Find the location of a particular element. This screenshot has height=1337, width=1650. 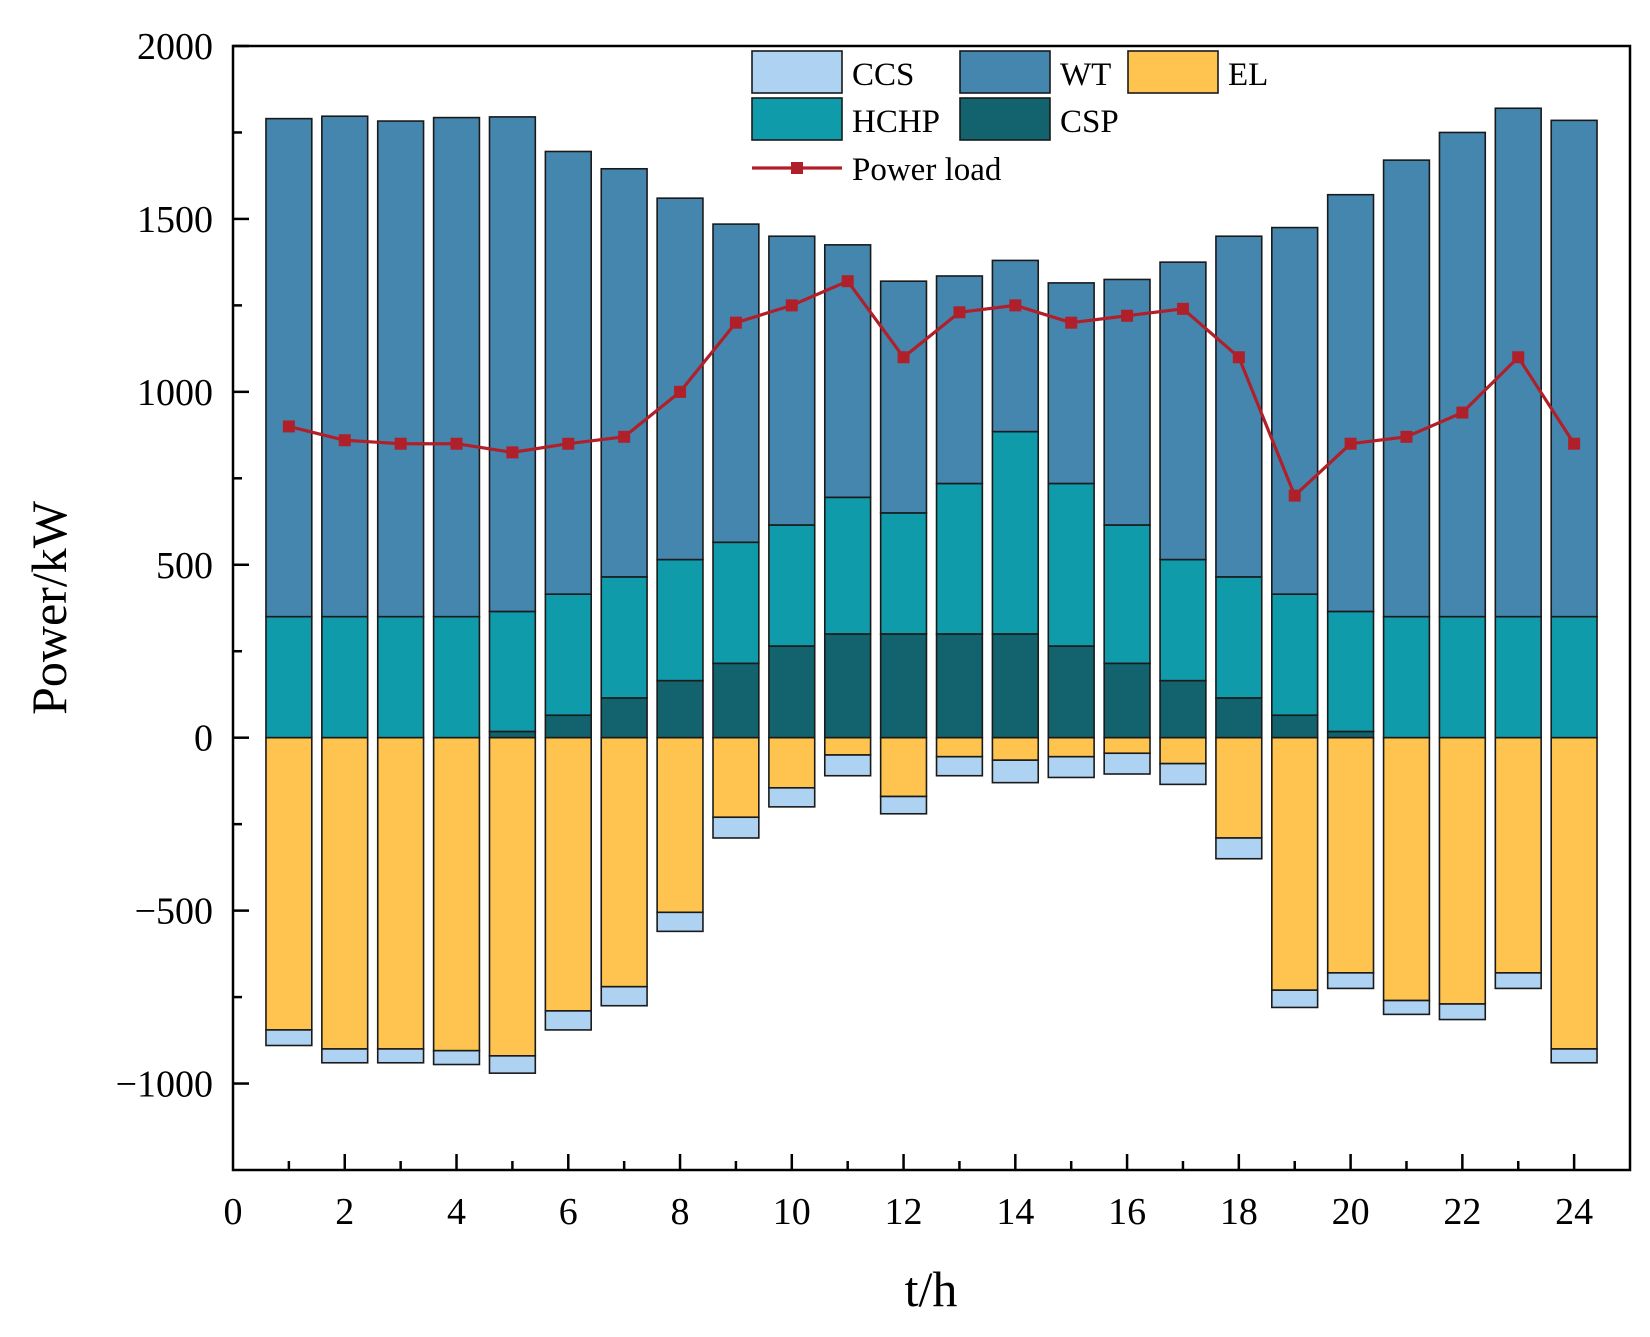

bar-ccs-t17 is located at coordinates (1183, 774).